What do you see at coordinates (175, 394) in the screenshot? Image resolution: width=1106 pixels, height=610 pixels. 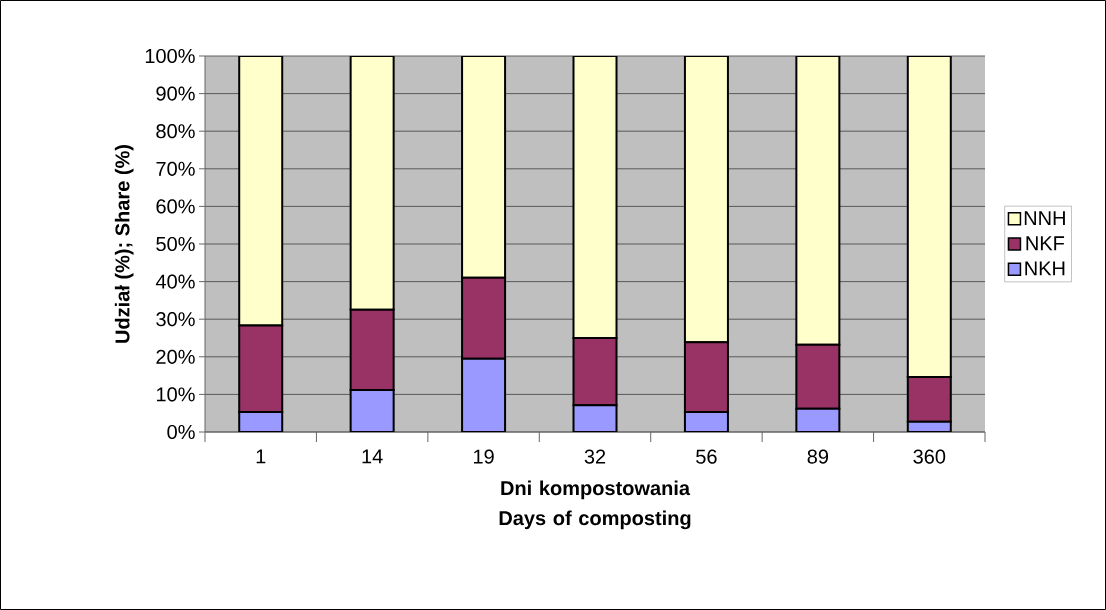 I see `y-tick-label: 10%` at bounding box center [175, 394].